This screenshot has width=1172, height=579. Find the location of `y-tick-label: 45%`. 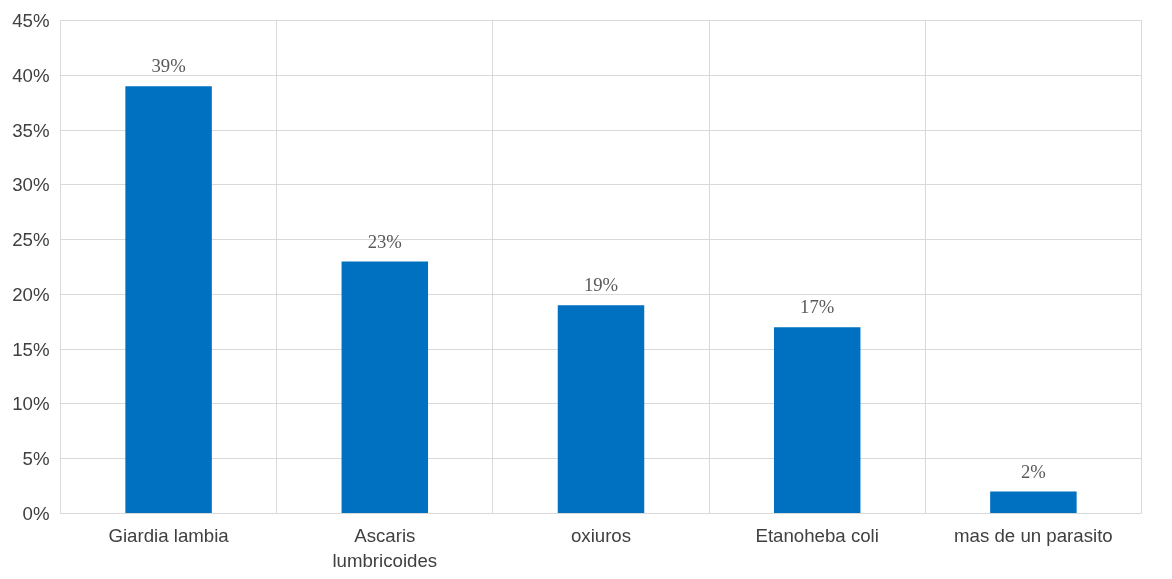

y-tick-label: 45% is located at coordinates (31, 20).